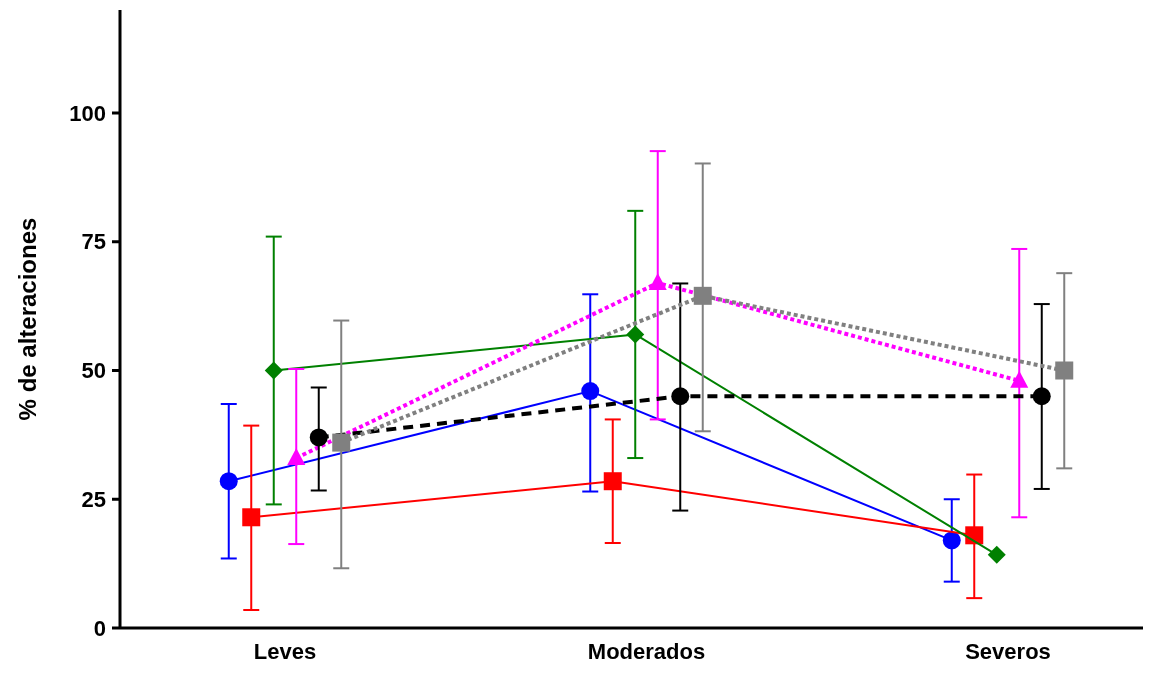 The image size is (1156, 680). What do you see at coordinates (285, 651) in the screenshot?
I see `x-tick-label: Leves` at bounding box center [285, 651].